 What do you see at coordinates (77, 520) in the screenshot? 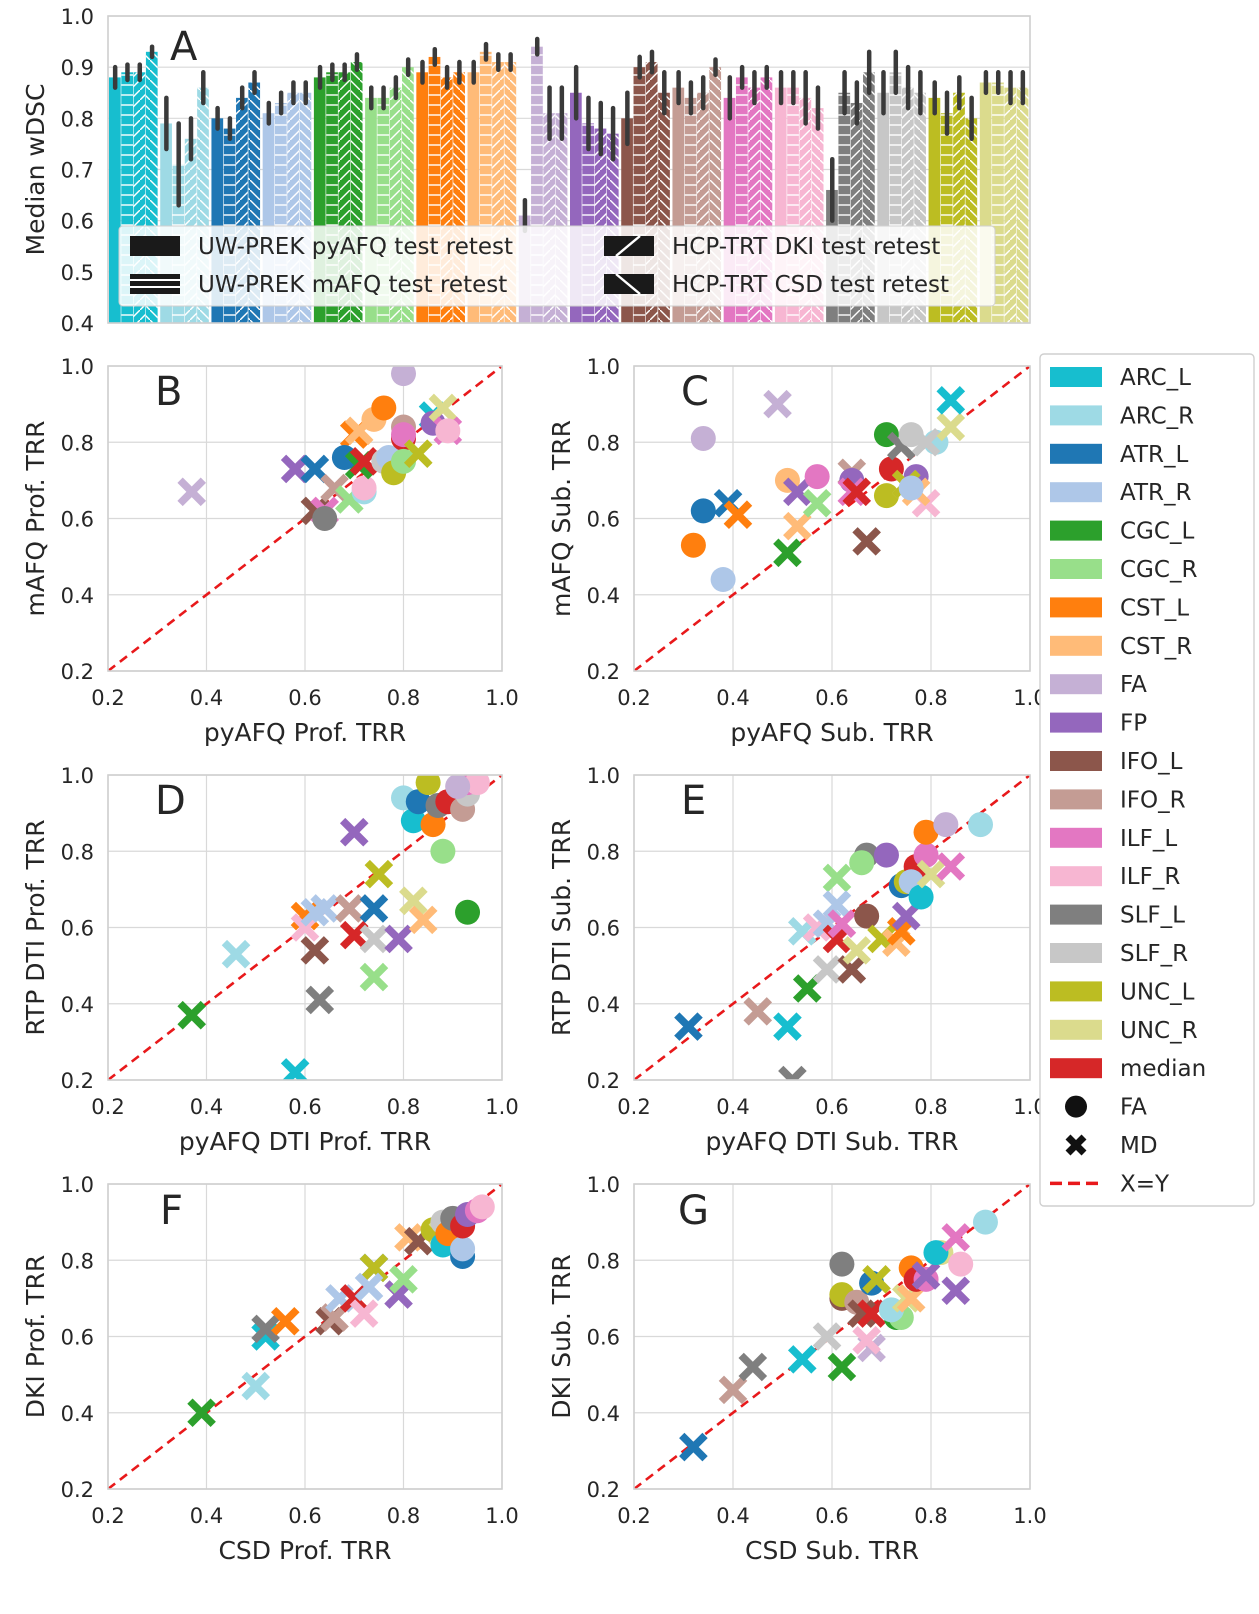
I see `y-tick-label: 0.6` at bounding box center [77, 520].